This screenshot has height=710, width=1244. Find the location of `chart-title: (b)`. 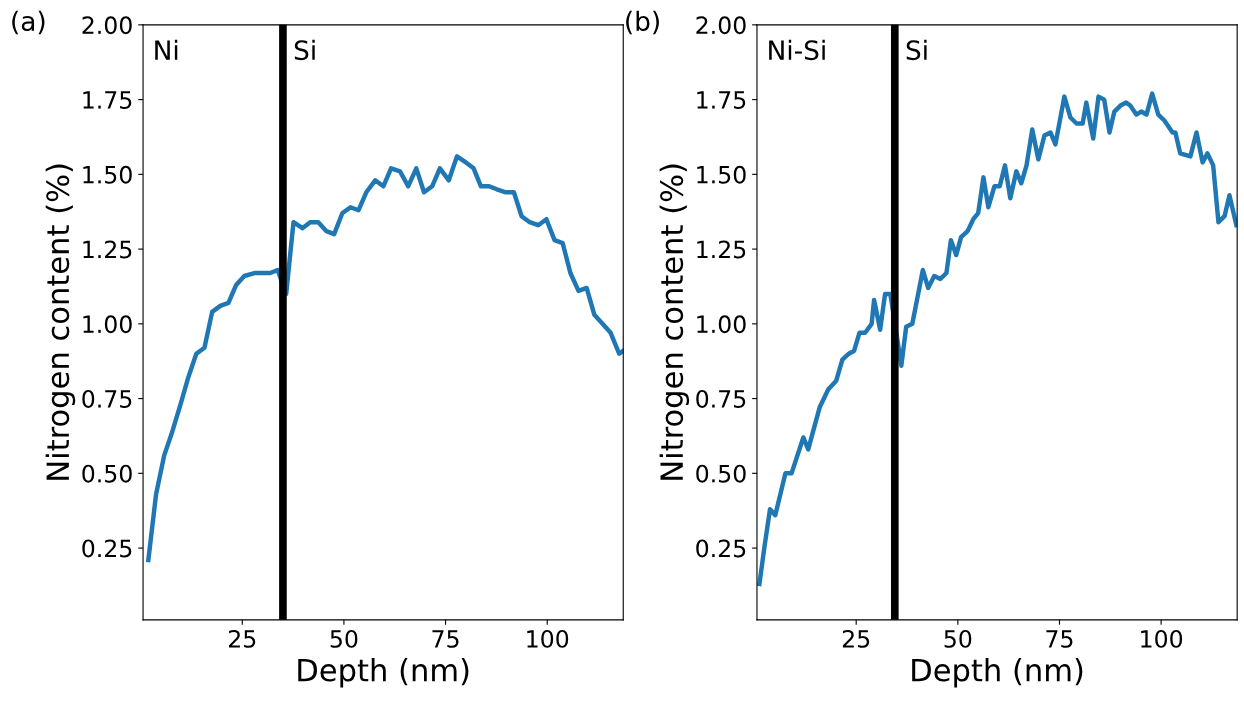

chart-title: (b) is located at coordinates (642, 22).